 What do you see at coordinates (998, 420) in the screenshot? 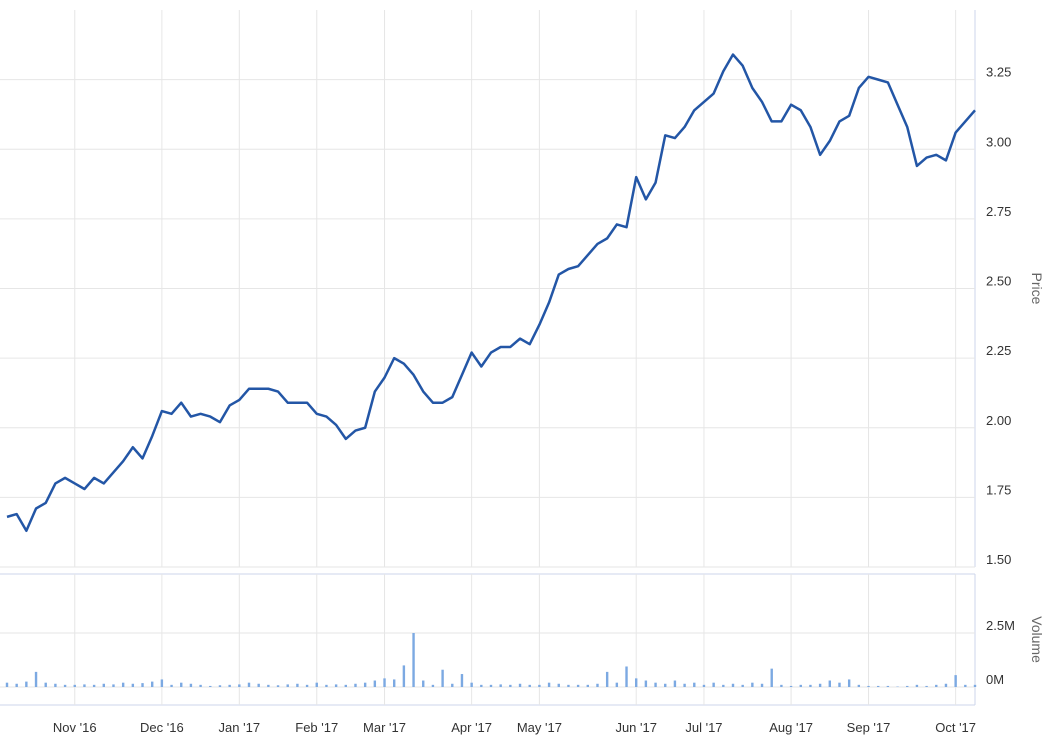
I see `y-tick-label: 2.00` at bounding box center [998, 420].